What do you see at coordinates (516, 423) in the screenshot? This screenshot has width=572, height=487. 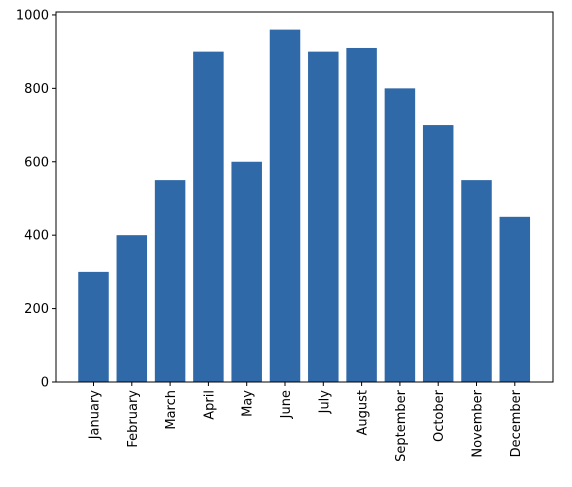 I see `x-tick-label: December` at bounding box center [516, 423].